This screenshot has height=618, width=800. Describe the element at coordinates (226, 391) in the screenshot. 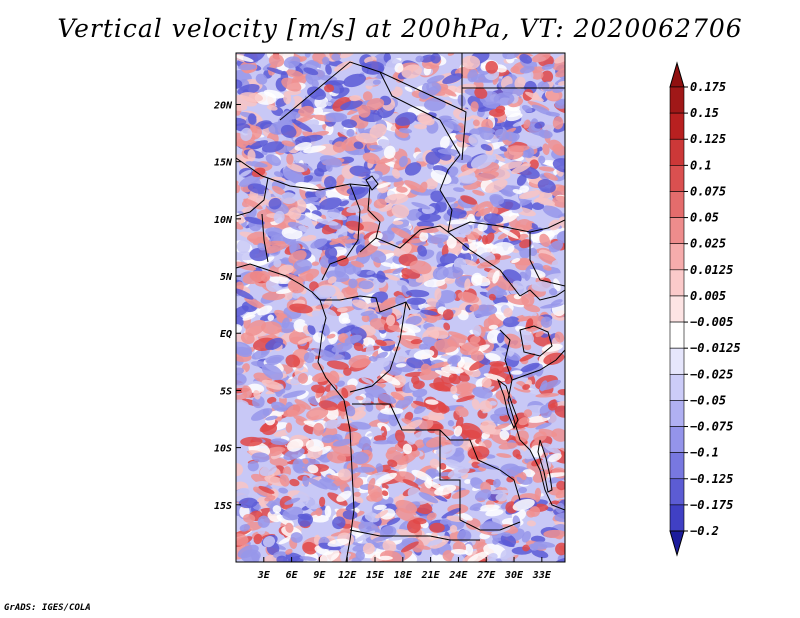

I see `lat-tick-label: 5S` at that location.